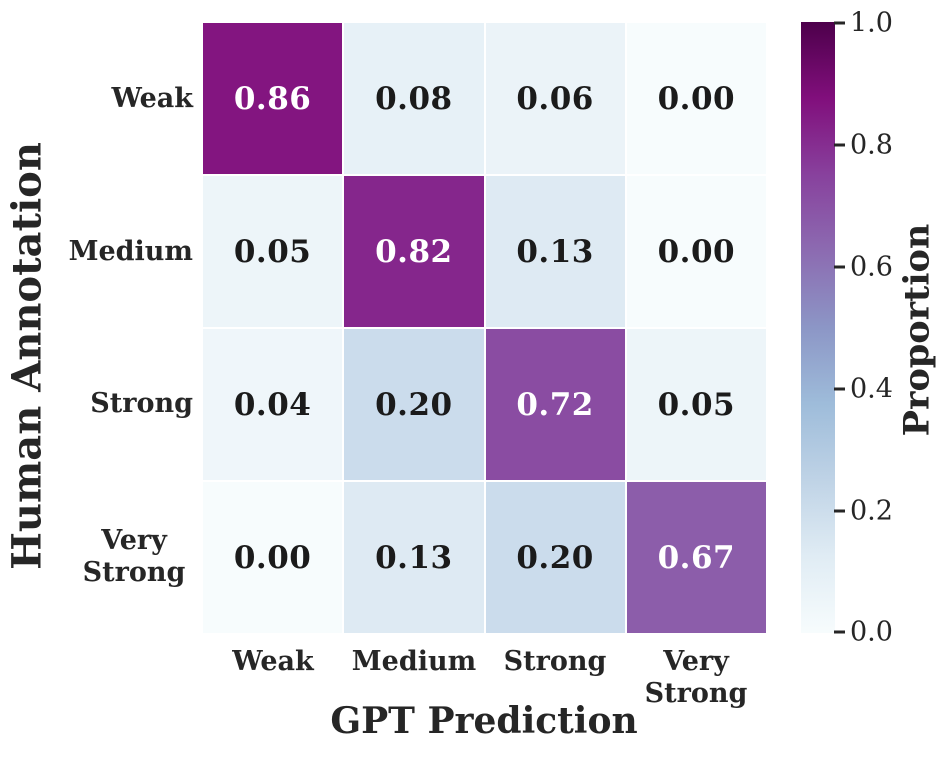 The image size is (947, 767). I want to click on heatmap-cell-medium-medium: 0.82, so click(414, 251).